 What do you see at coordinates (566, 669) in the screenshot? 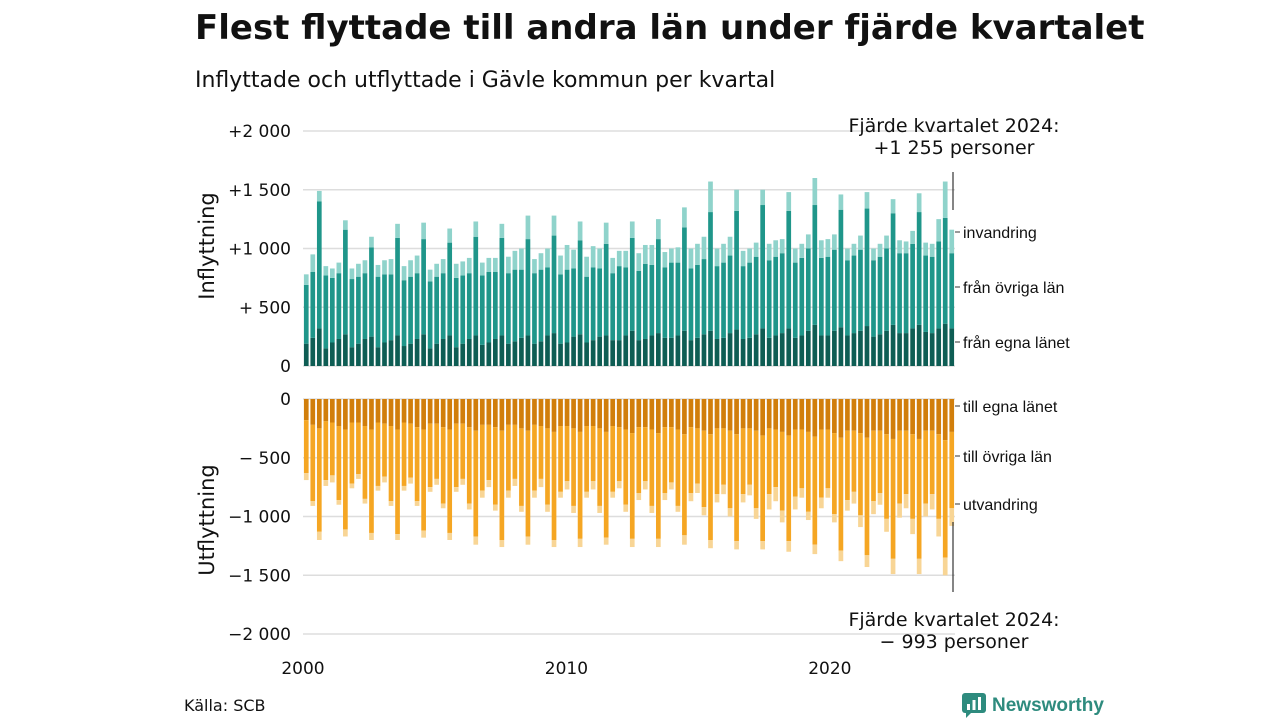
I see `x-tick-label: 2010` at bounding box center [566, 669].